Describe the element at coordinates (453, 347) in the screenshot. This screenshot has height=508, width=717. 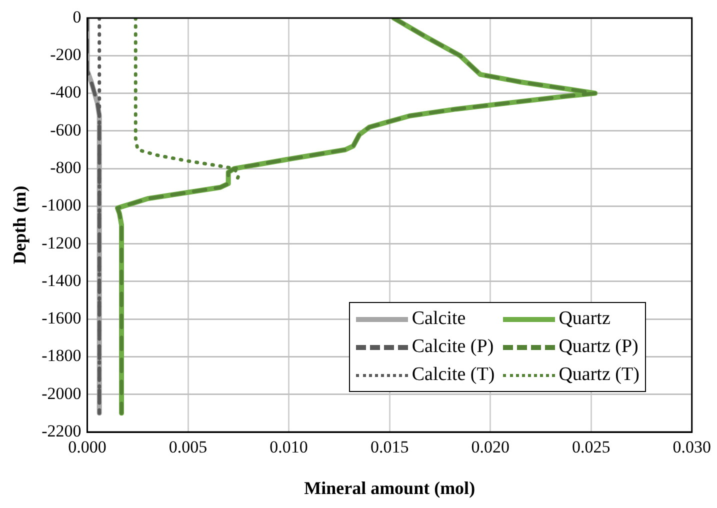
I see `legend-label: Calcite (P)` at that location.